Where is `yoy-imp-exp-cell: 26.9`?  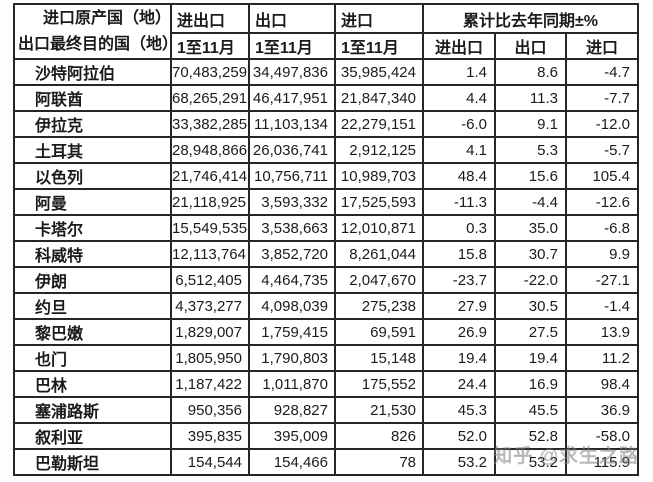 yoy-imp-exp-cell: 26.9 is located at coordinates (459, 332).